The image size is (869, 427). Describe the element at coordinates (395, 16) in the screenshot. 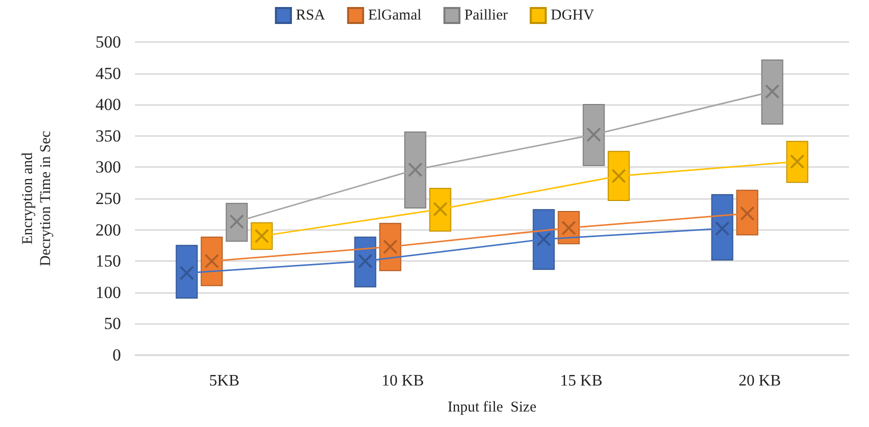

I see `legend-label: ElGamal` at that location.